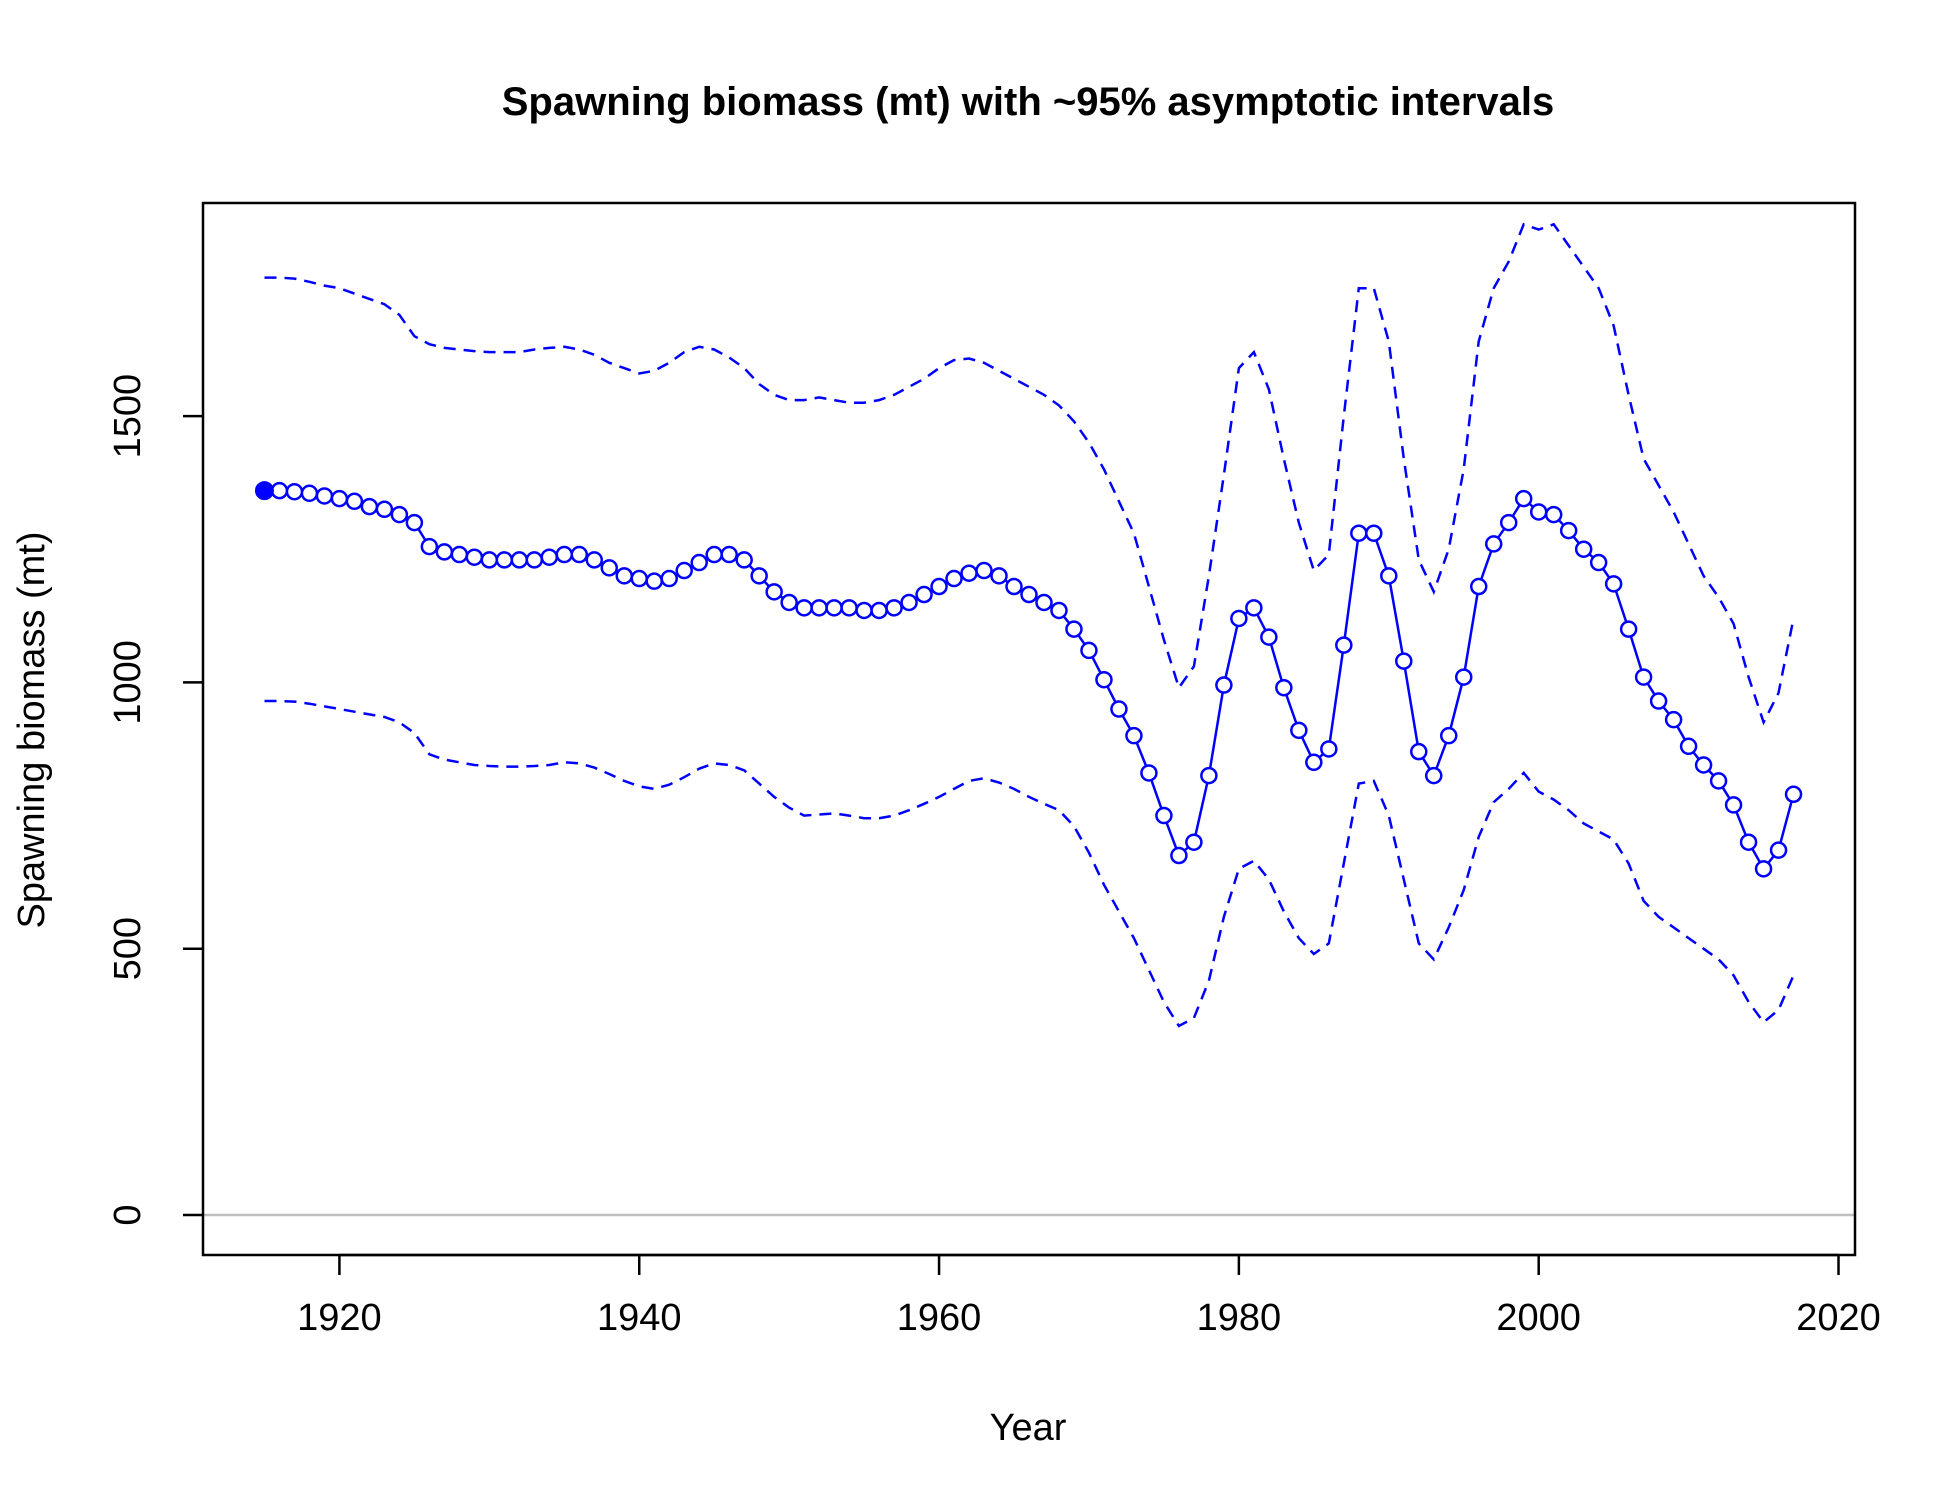 Image resolution: width=1950 pixels, height=1500 pixels. What do you see at coordinates (128, 1214) in the screenshot?
I see `y-tick-label: 0` at bounding box center [128, 1214].